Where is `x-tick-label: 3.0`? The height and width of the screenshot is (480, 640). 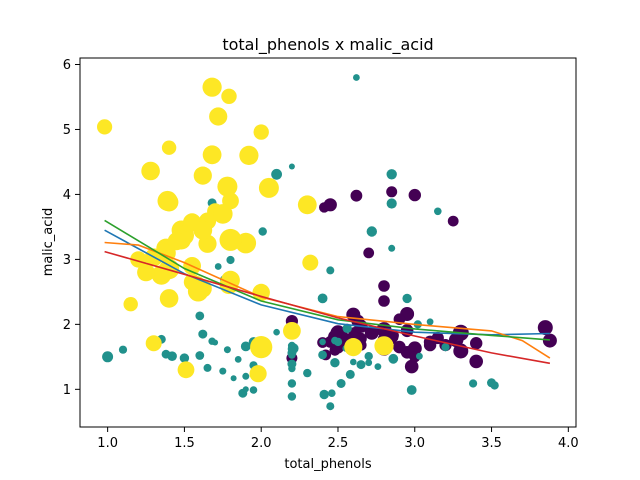 x-tick-label: 3.0 is located at coordinates (414, 443).